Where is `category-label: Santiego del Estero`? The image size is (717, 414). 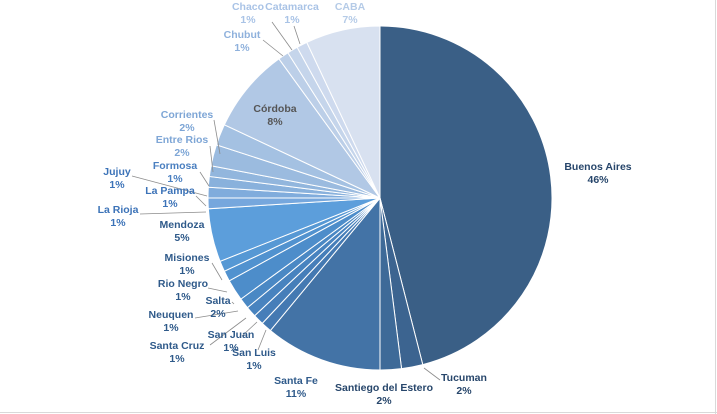
category-label: Santiego del Estero is located at coordinates (384, 388).